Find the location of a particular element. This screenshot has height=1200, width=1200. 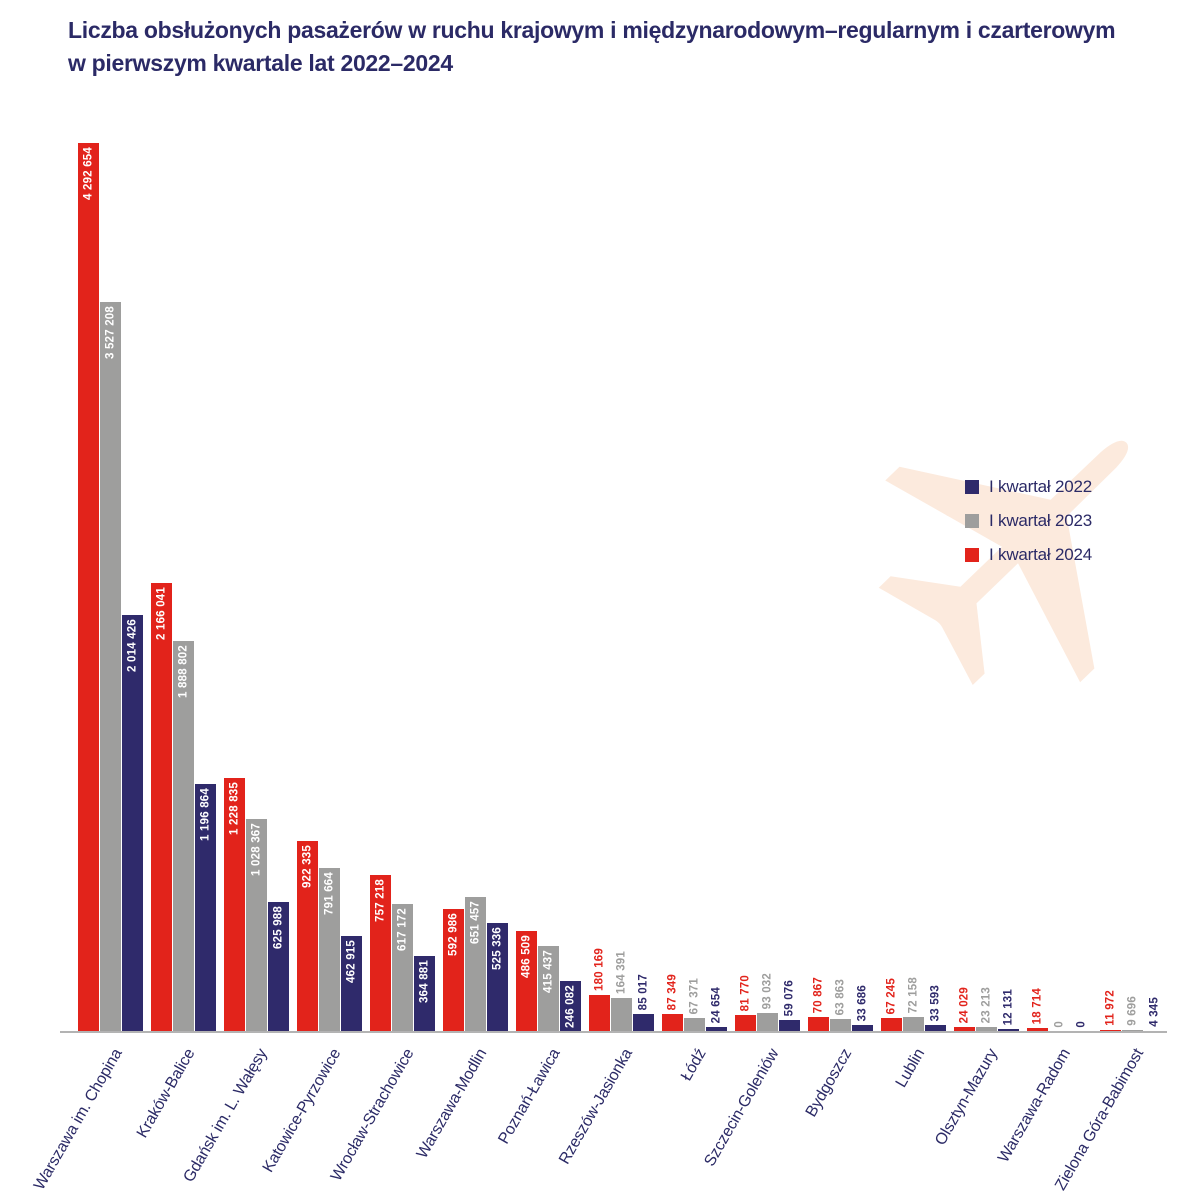

bar-column: 791 664 is located at coordinates (329, 587).